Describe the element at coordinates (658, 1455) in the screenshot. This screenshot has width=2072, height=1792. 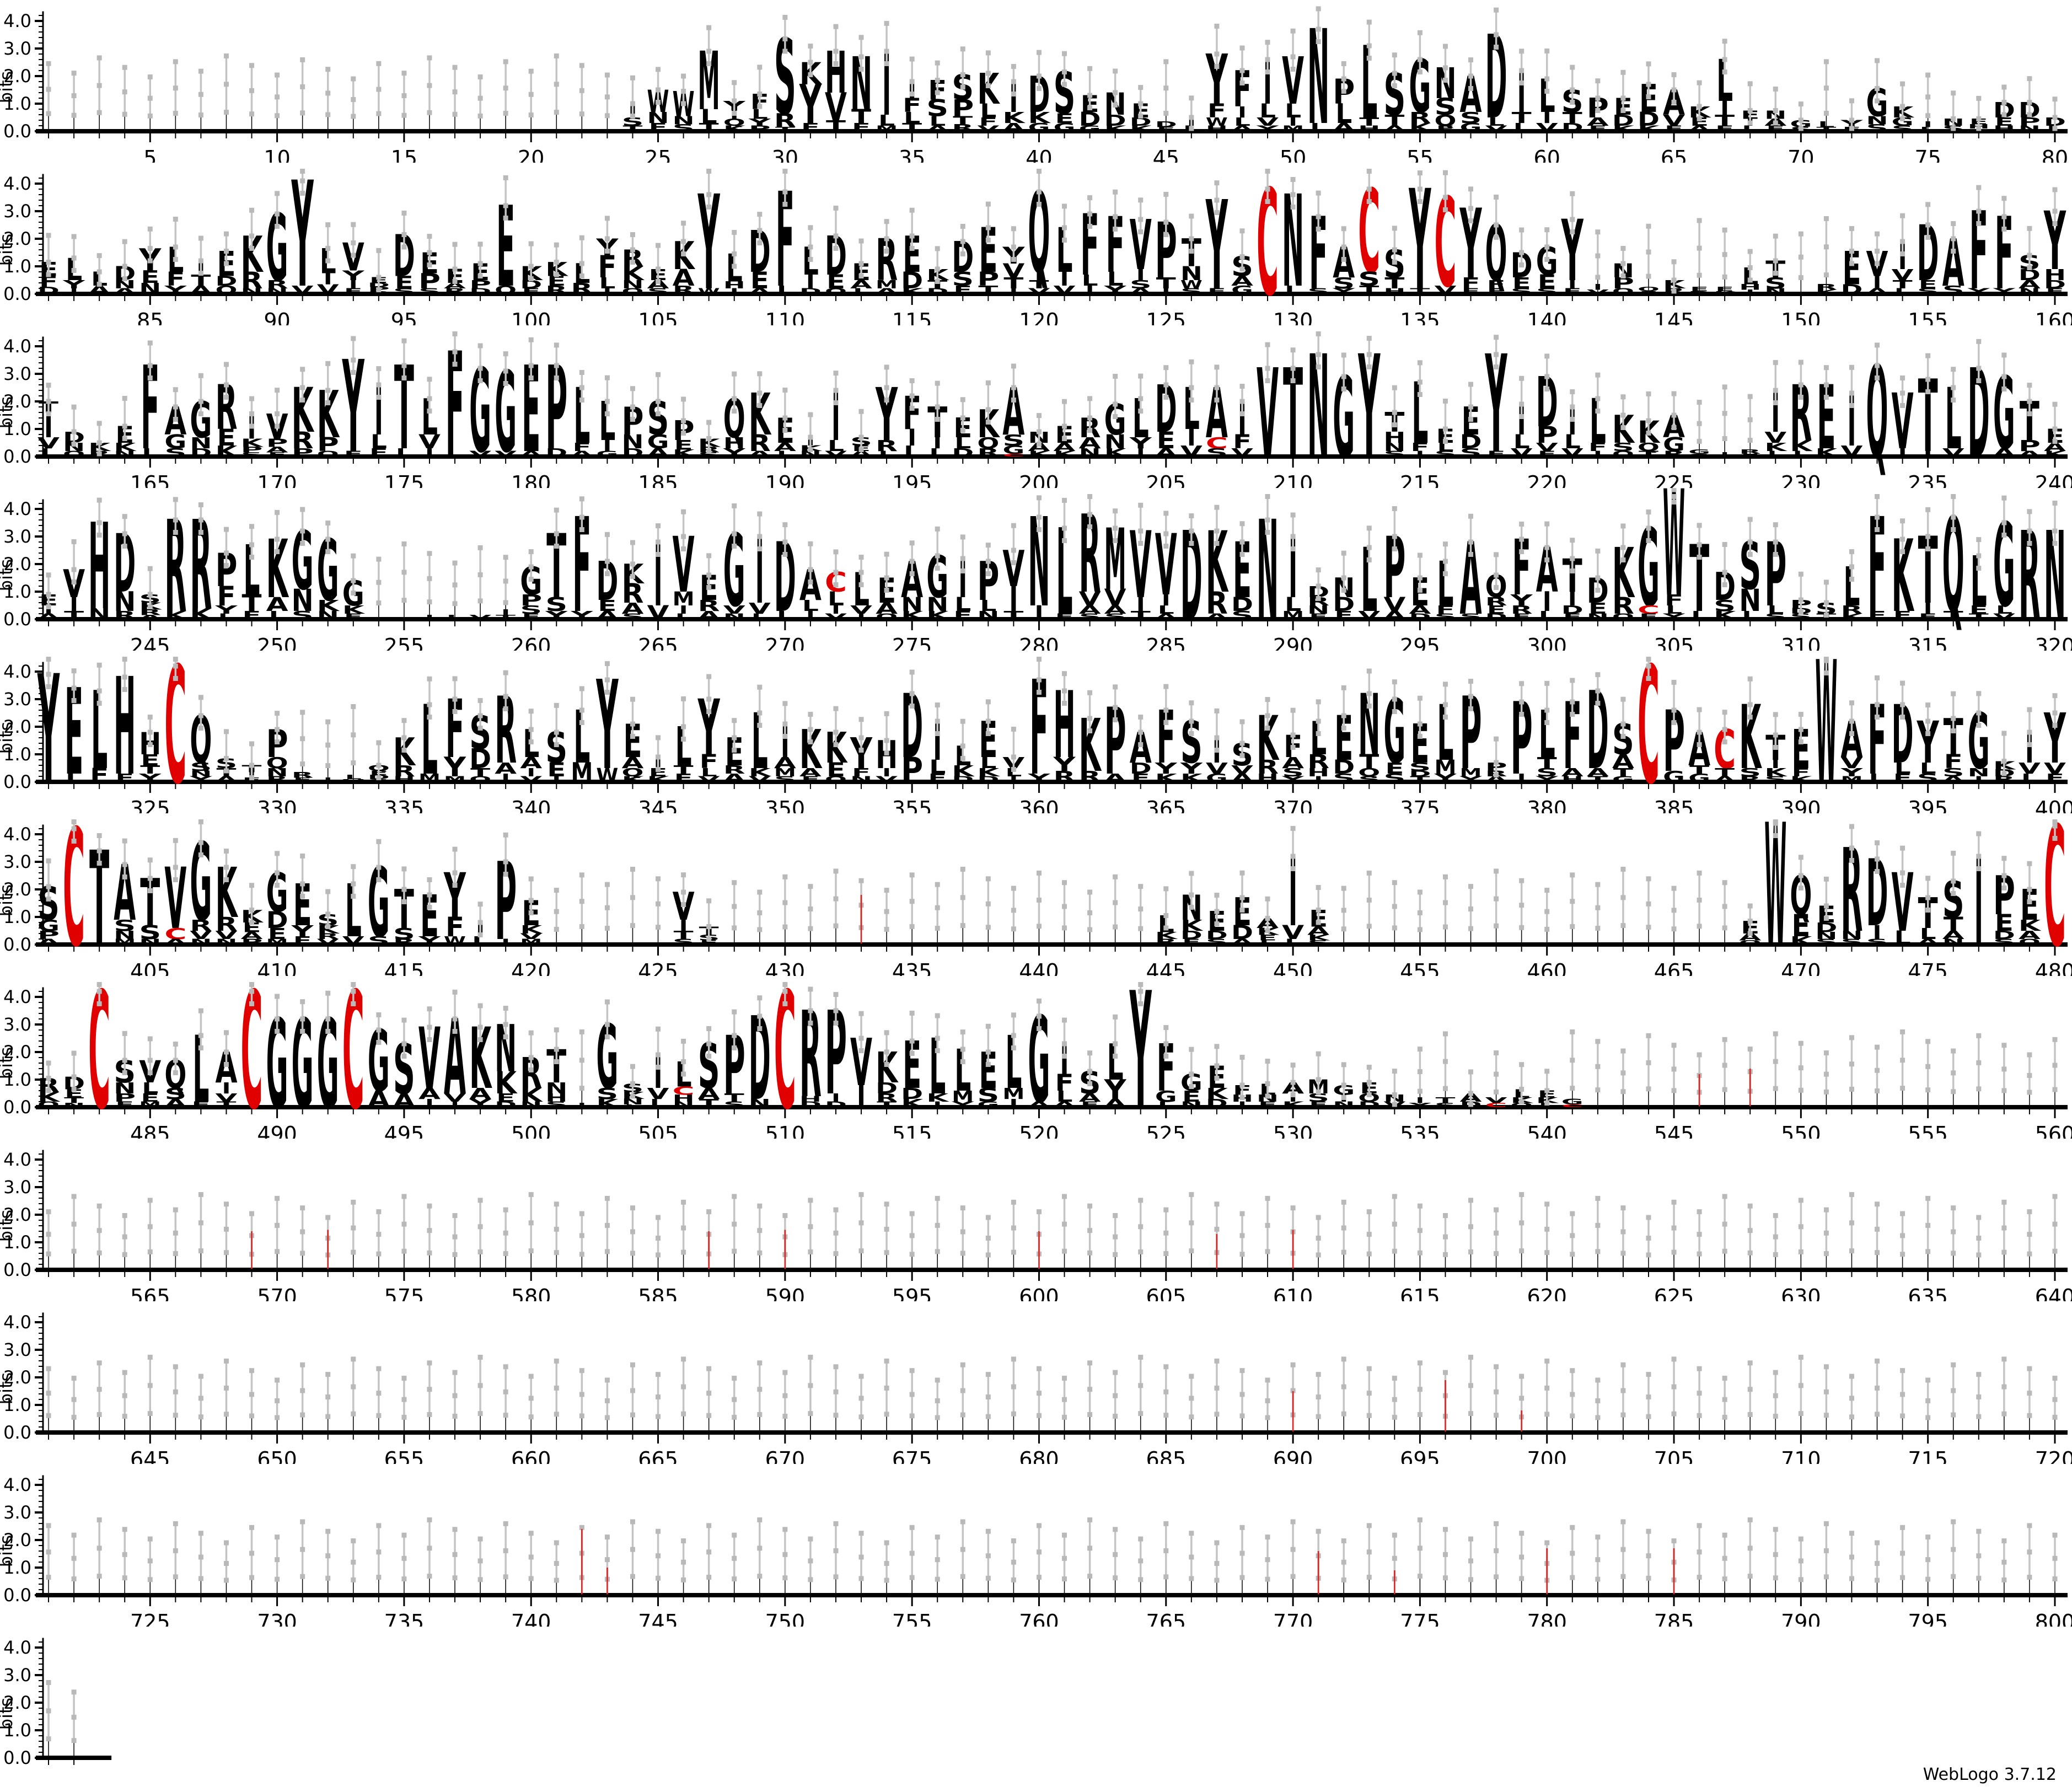
I see `x-tick-label: 665` at that location.